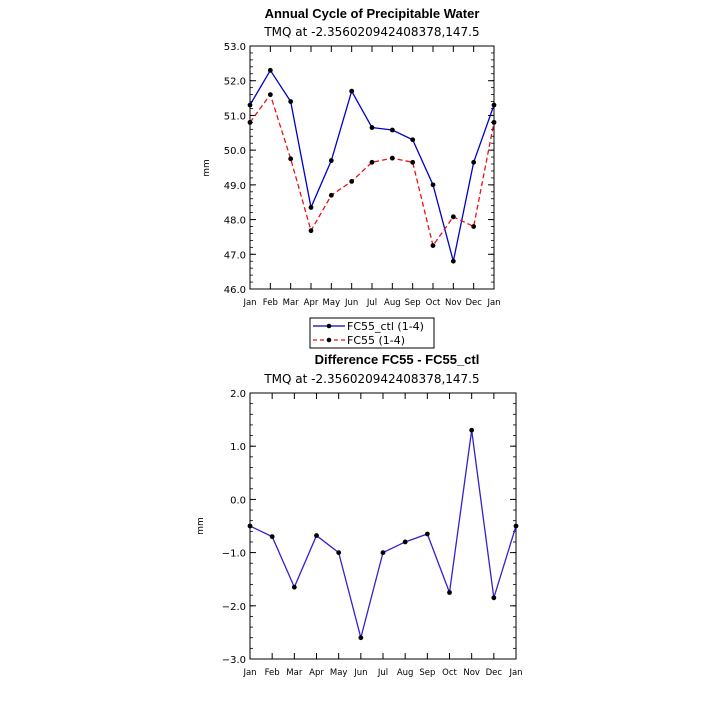  What do you see at coordinates (235, 290) in the screenshot?
I see `y-tick-label: 46.0` at bounding box center [235, 290].